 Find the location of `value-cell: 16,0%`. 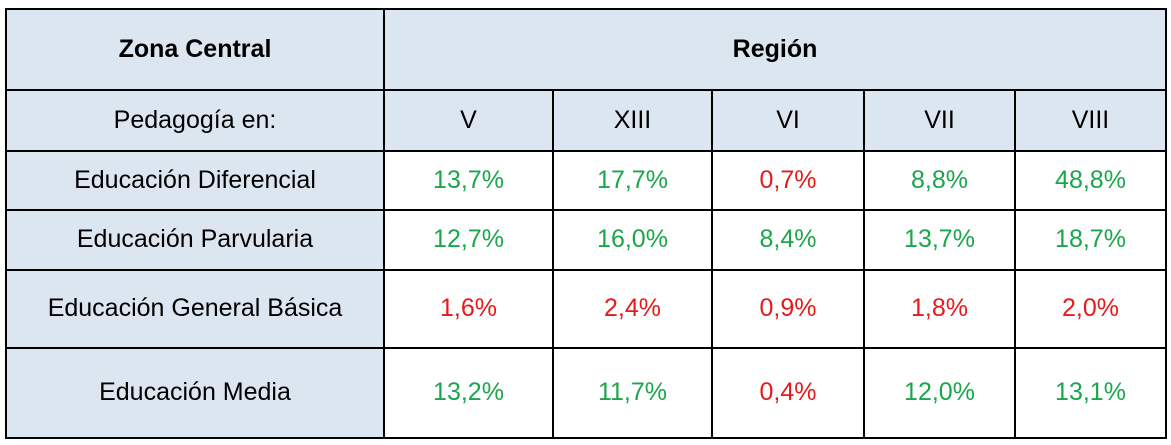

value-cell: 16,0% is located at coordinates (632, 239).